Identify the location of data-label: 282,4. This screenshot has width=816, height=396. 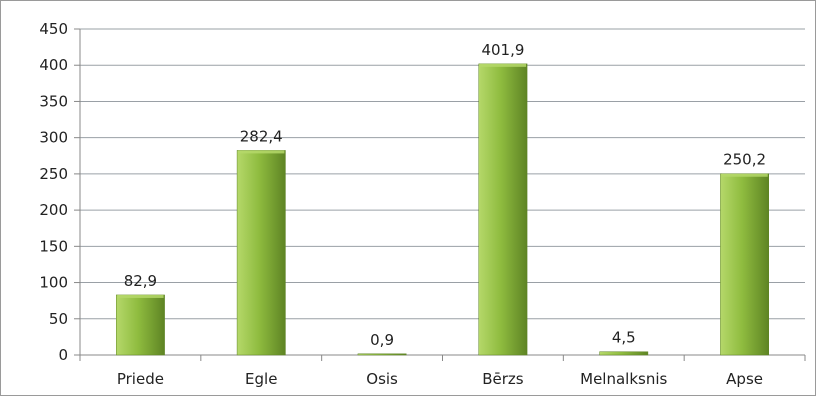
(261, 136).